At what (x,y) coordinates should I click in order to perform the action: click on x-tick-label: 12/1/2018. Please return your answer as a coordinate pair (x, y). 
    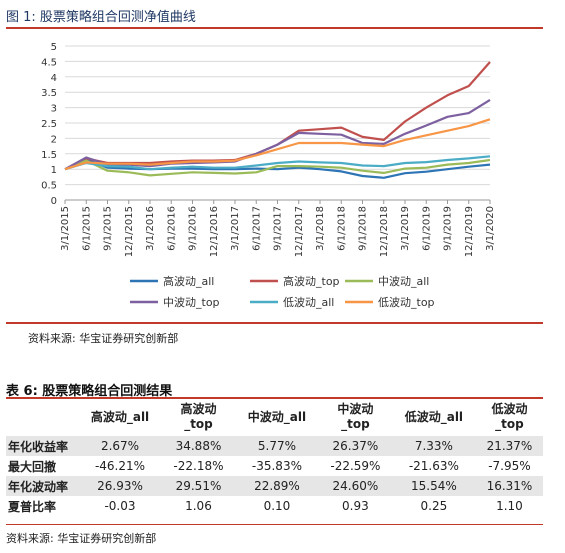
    Looking at the image, I should click on (384, 231).